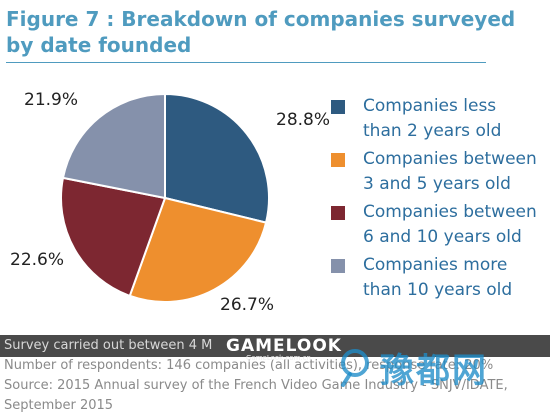 The image size is (550, 417). What do you see at coordinates (303, 120) in the screenshot?
I see `slice-label-0: 28.8%` at bounding box center [303, 120].